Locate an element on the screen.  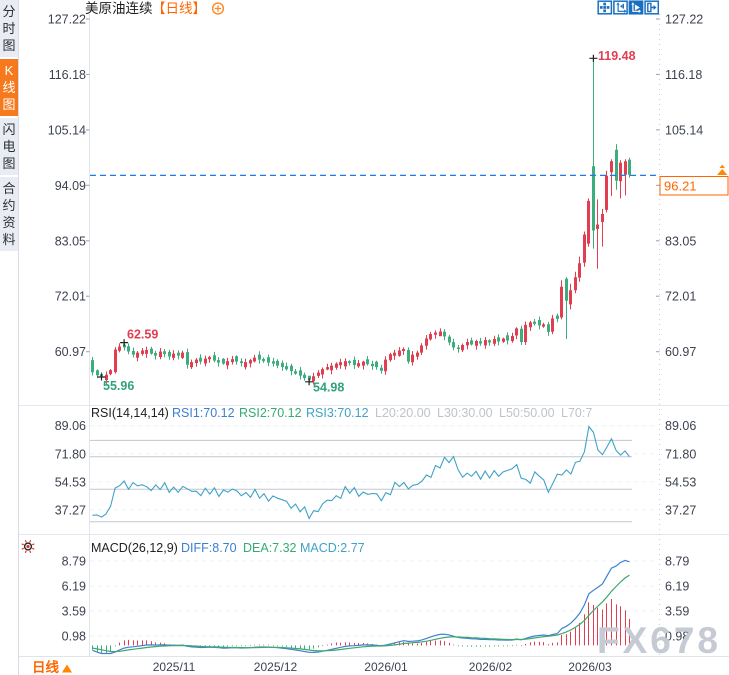
svg-text: 日线 is located at coordinates (45, 667).